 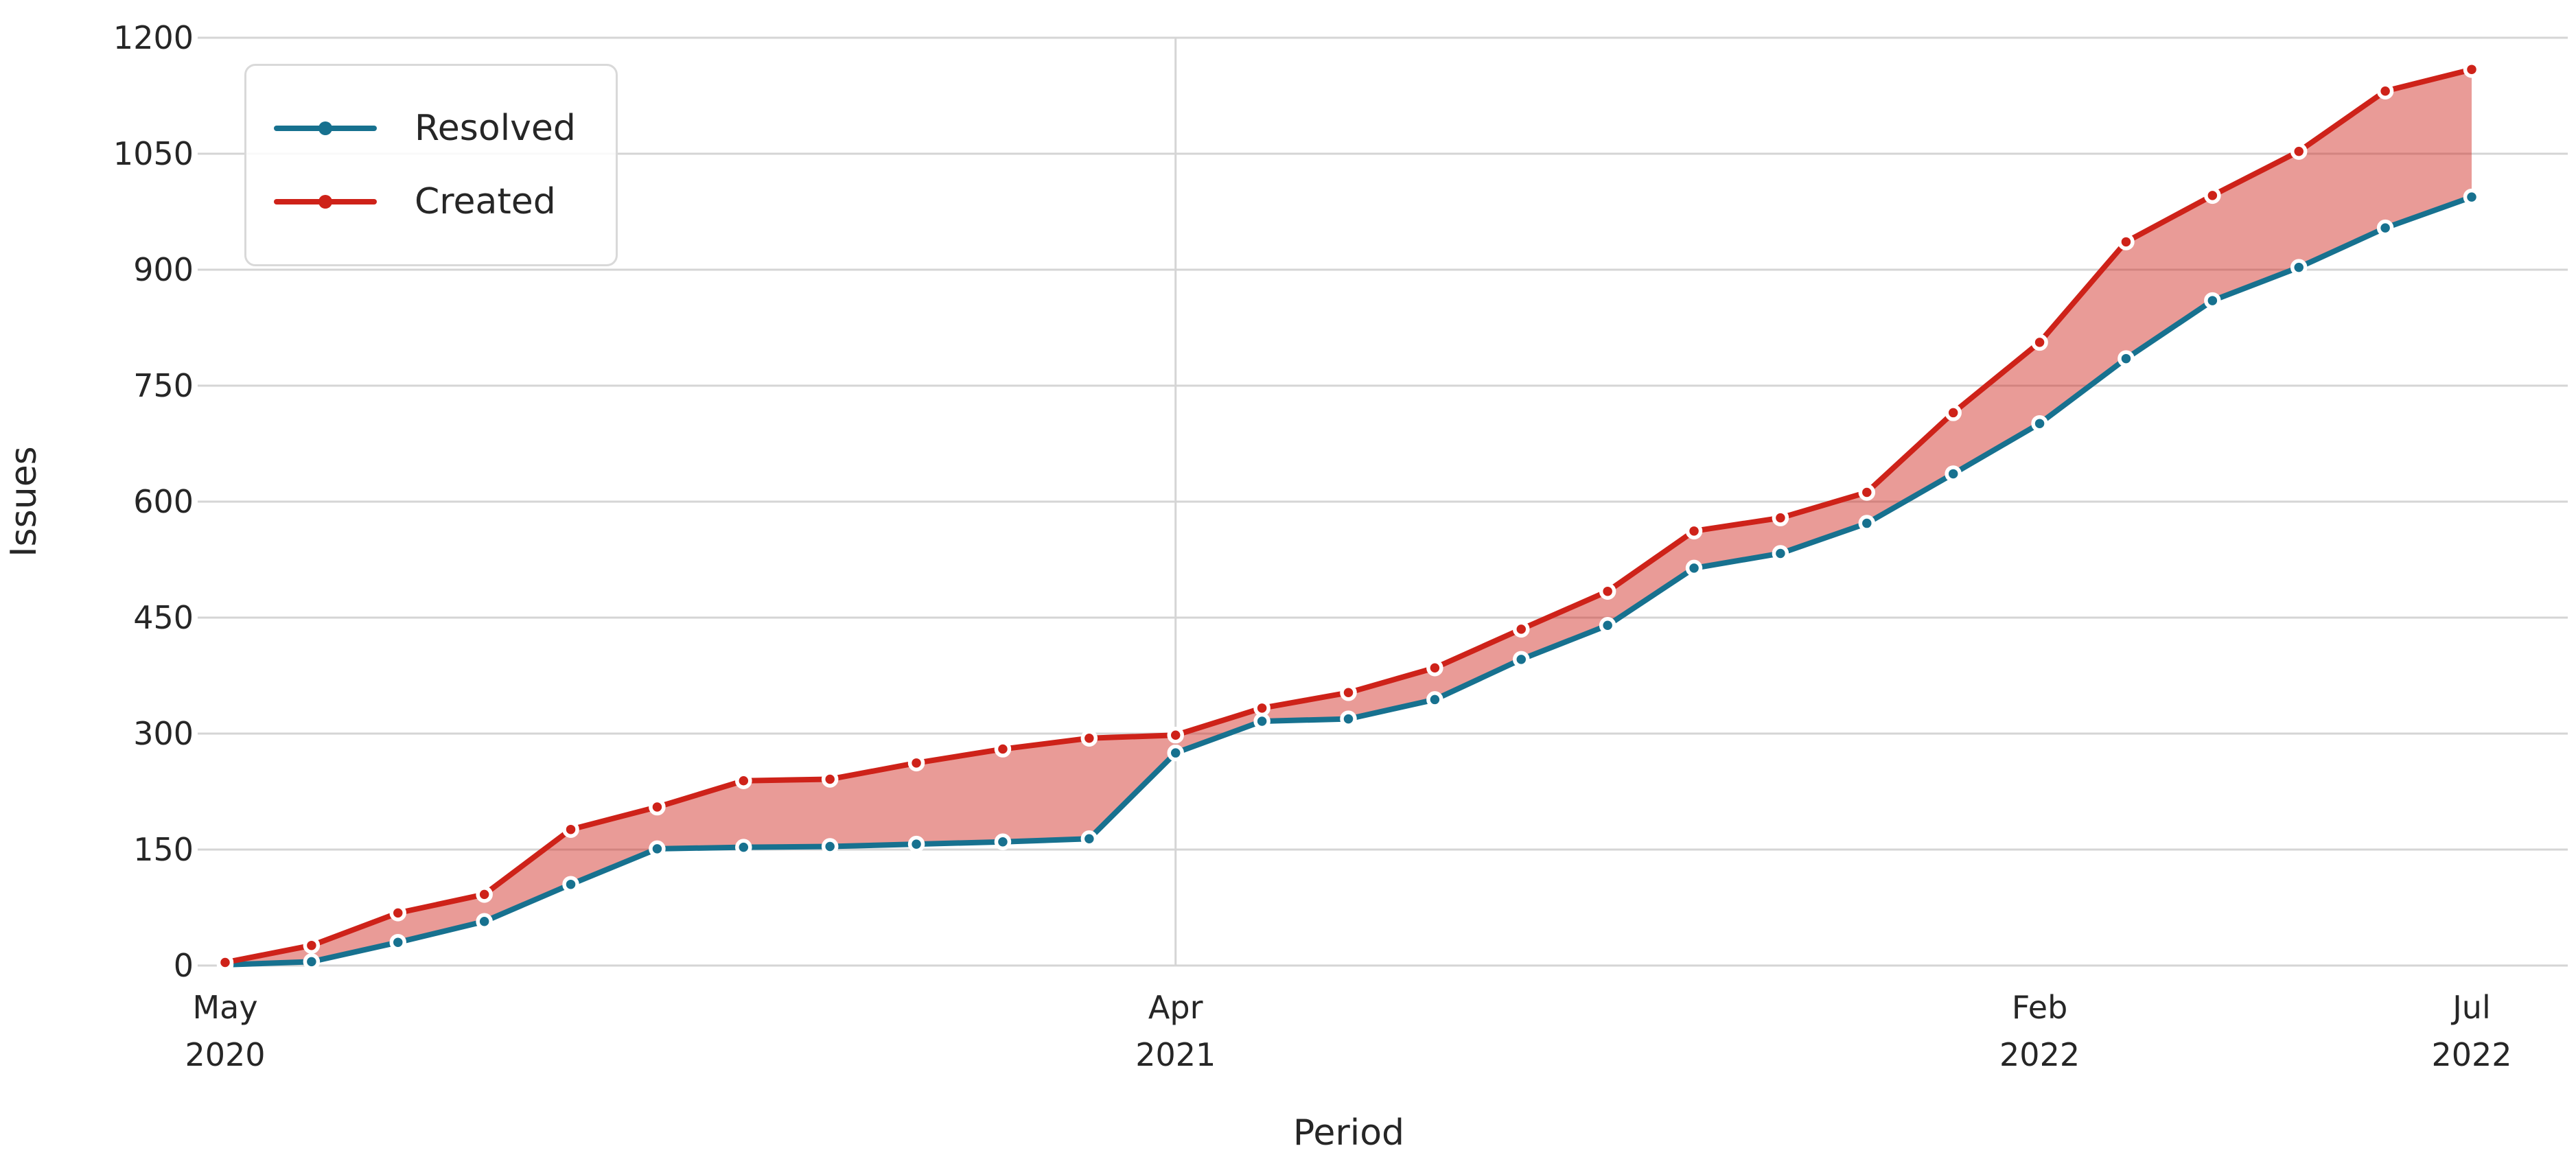 What do you see at coordinates (163, 501) in the screenshot?
I see `y-tick-label: 600` at bounding box center [163, 501].